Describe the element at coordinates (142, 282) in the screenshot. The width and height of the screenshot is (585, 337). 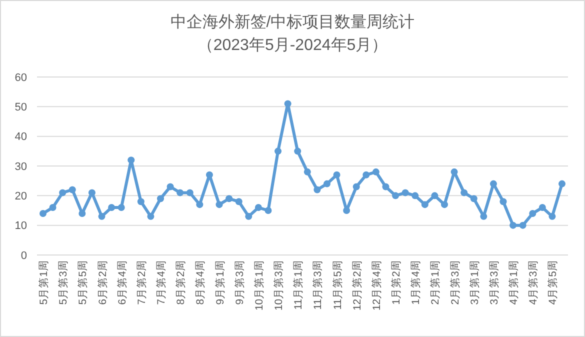
I see `x-tick-label: 7月第2周` at that location.